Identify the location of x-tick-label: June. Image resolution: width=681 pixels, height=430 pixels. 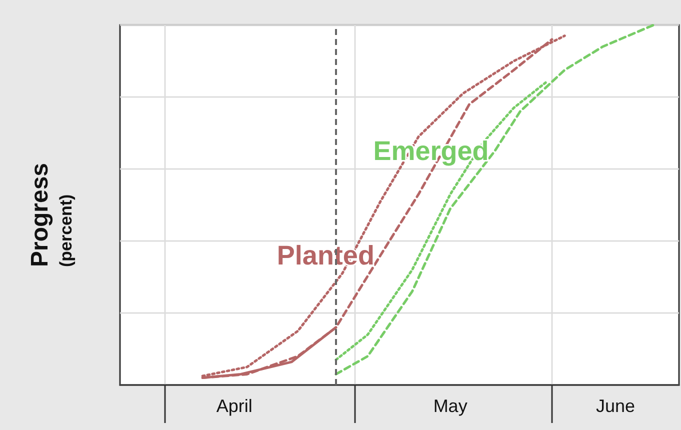
(615, 406).